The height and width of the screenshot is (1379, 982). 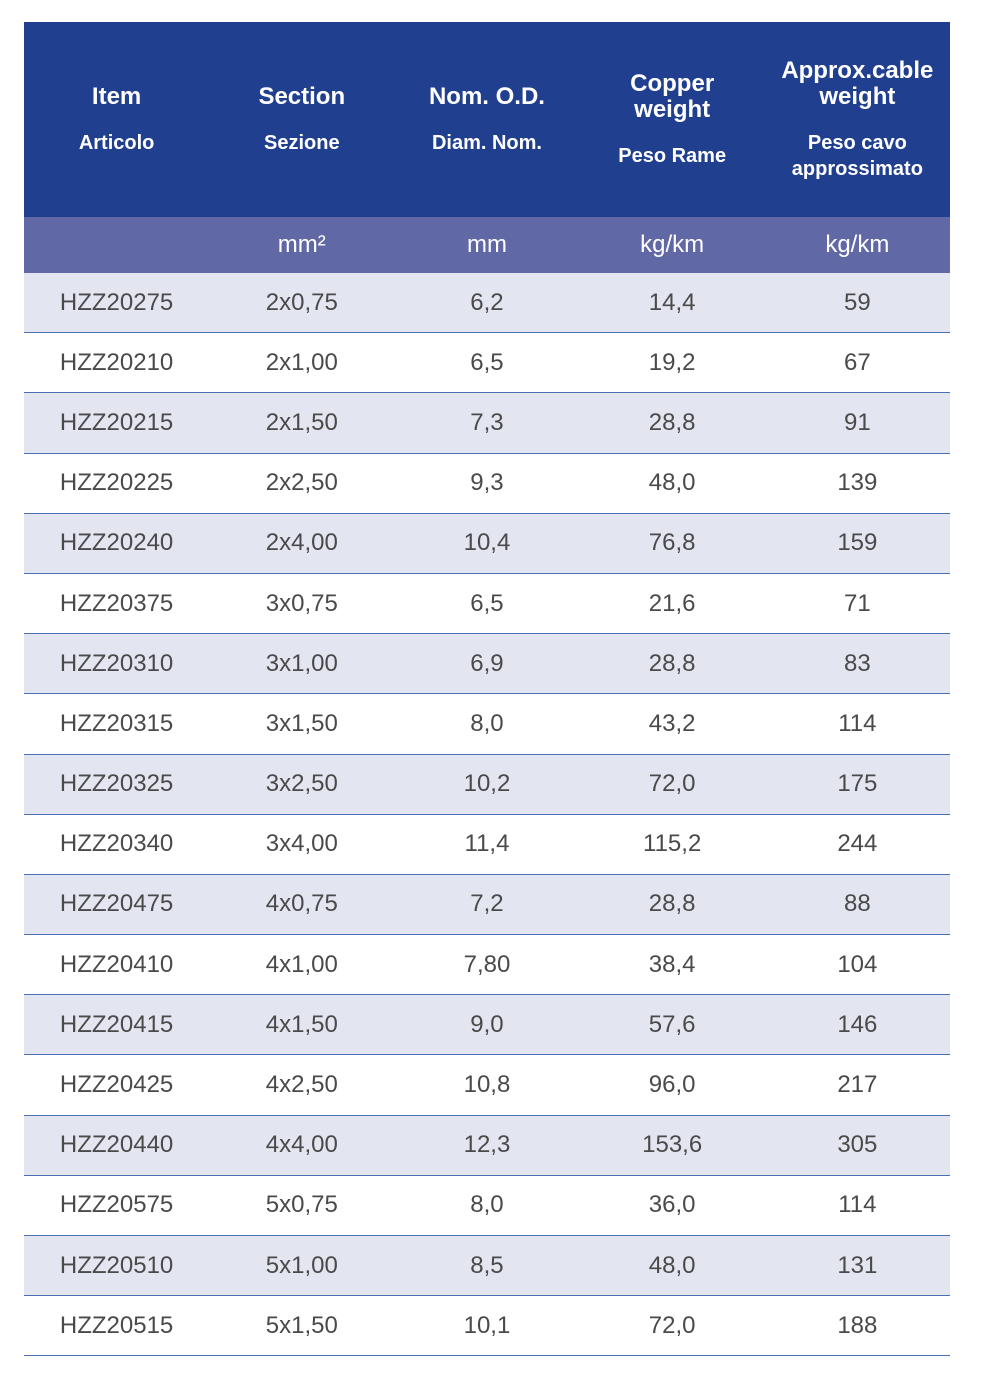 What do you see at coordinates (116, 483) in the screenshot?
I see `data-cell: HZZ20225` at bounding box center [116, 483].